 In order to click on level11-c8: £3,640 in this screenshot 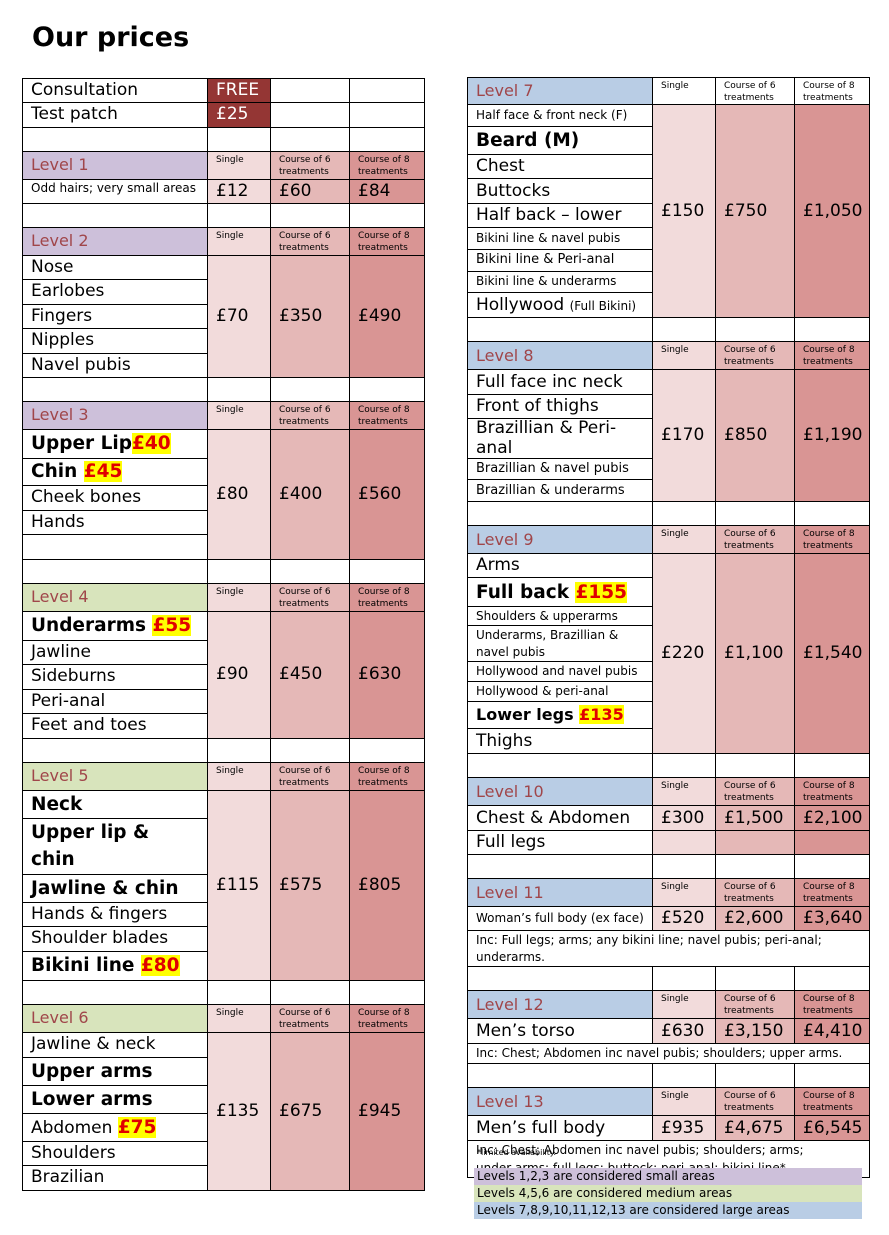, I will do `click(832, 919)`.